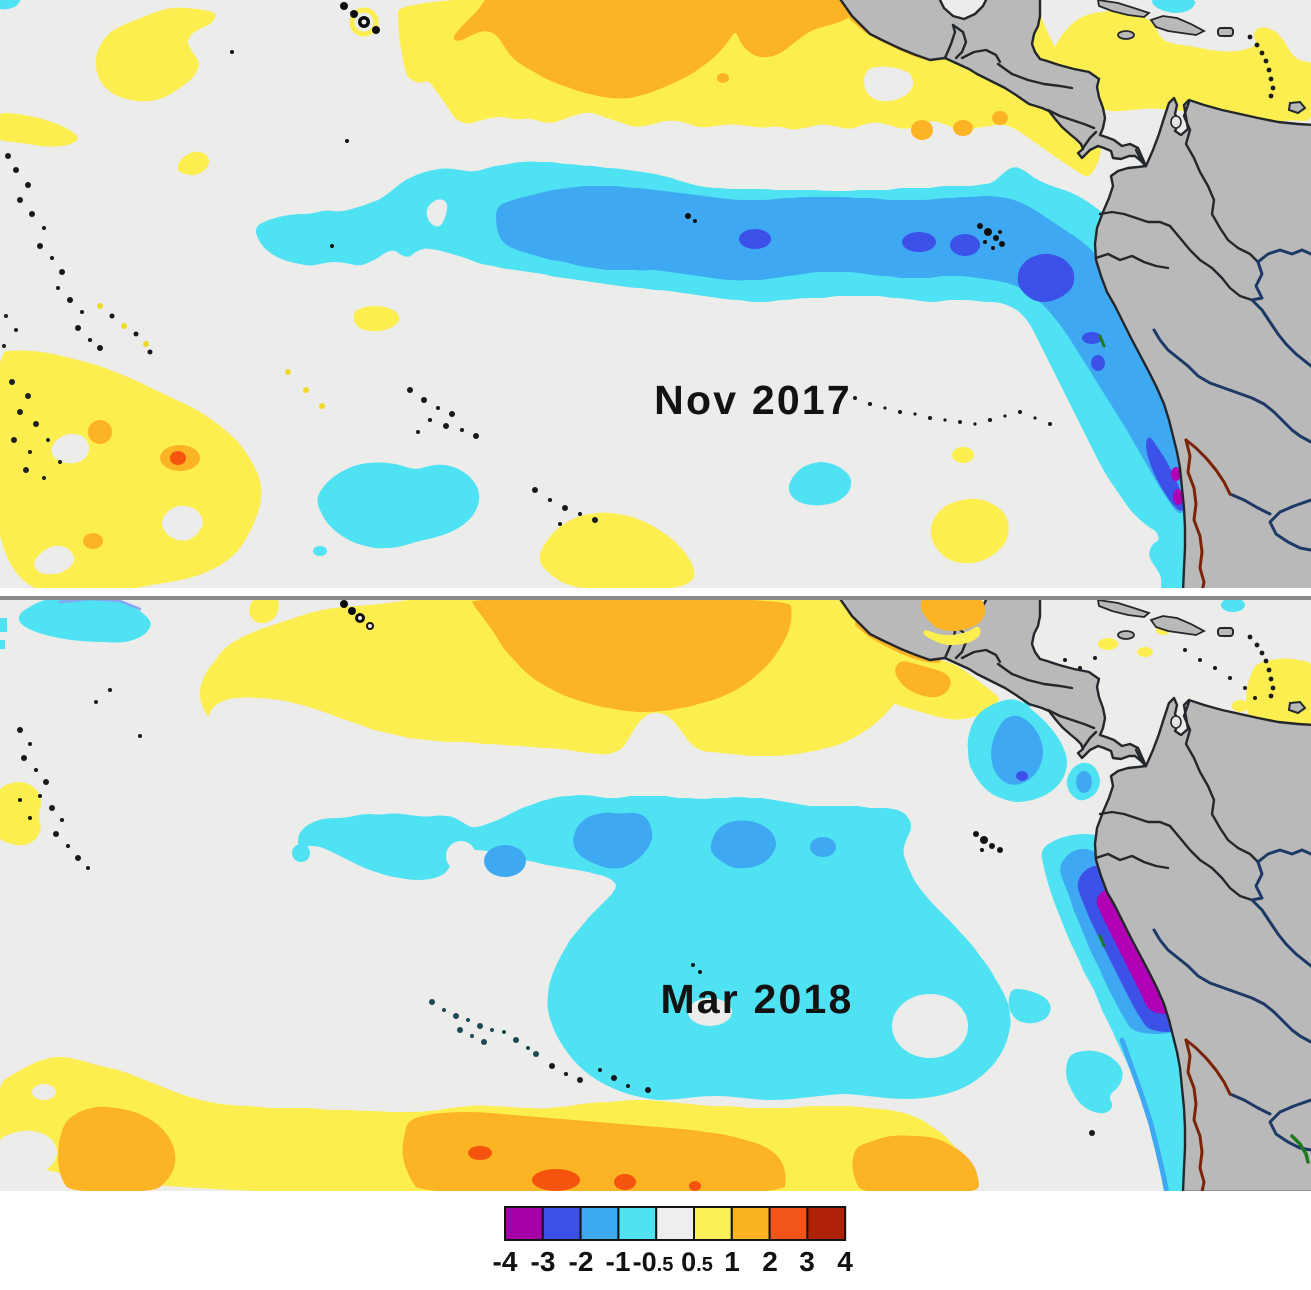 The image size is (1311, 1290). What do you see at coordinates (807, 1261) in the screenshot?
I see `svg-text: 3` at bounding box center [807, 1261].